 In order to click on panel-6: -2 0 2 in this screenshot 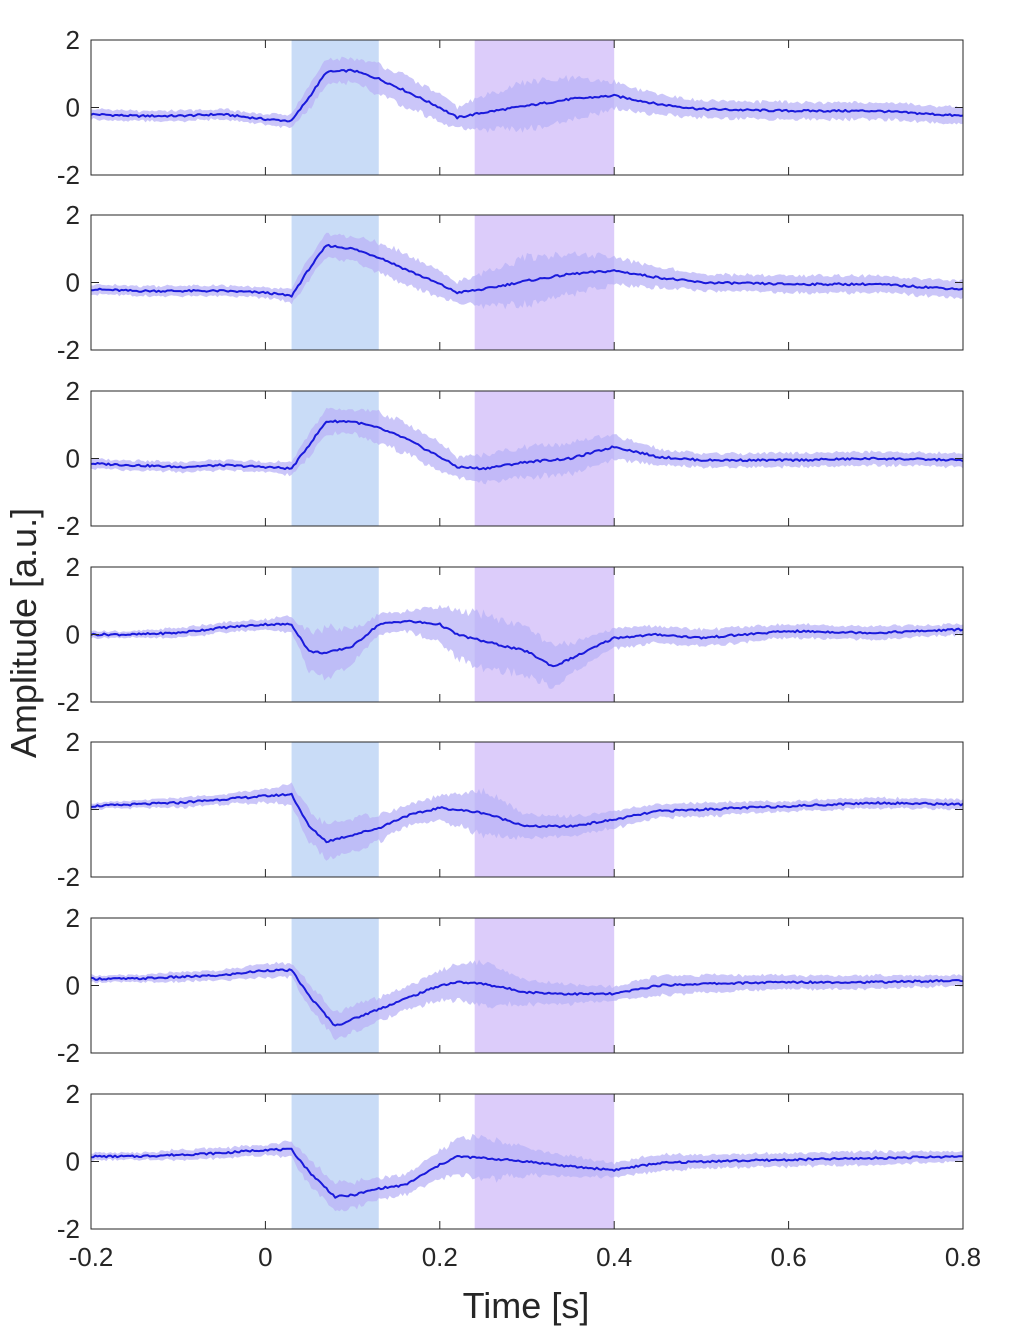, I will do `click(510, 985)`.